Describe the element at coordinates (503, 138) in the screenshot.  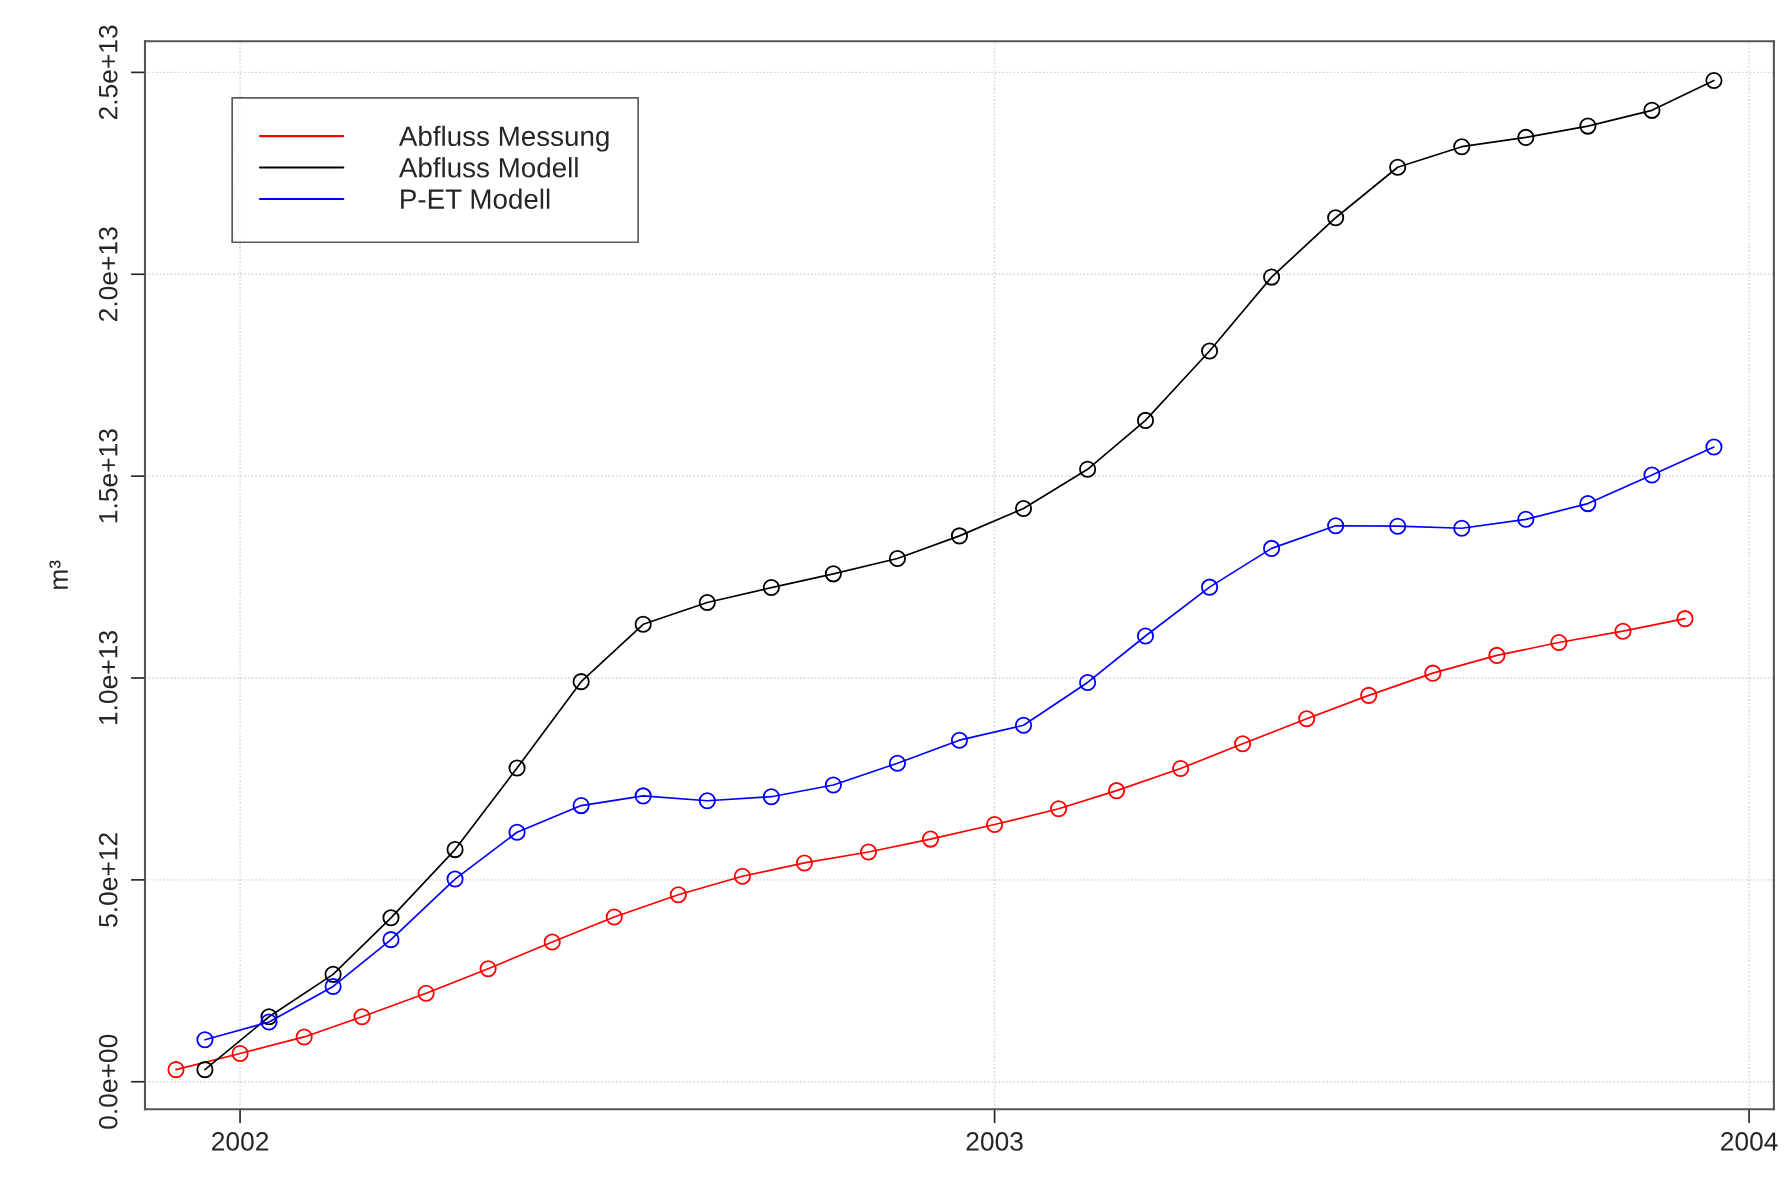
I see `legend-label: Abfluss Messung` at that location.